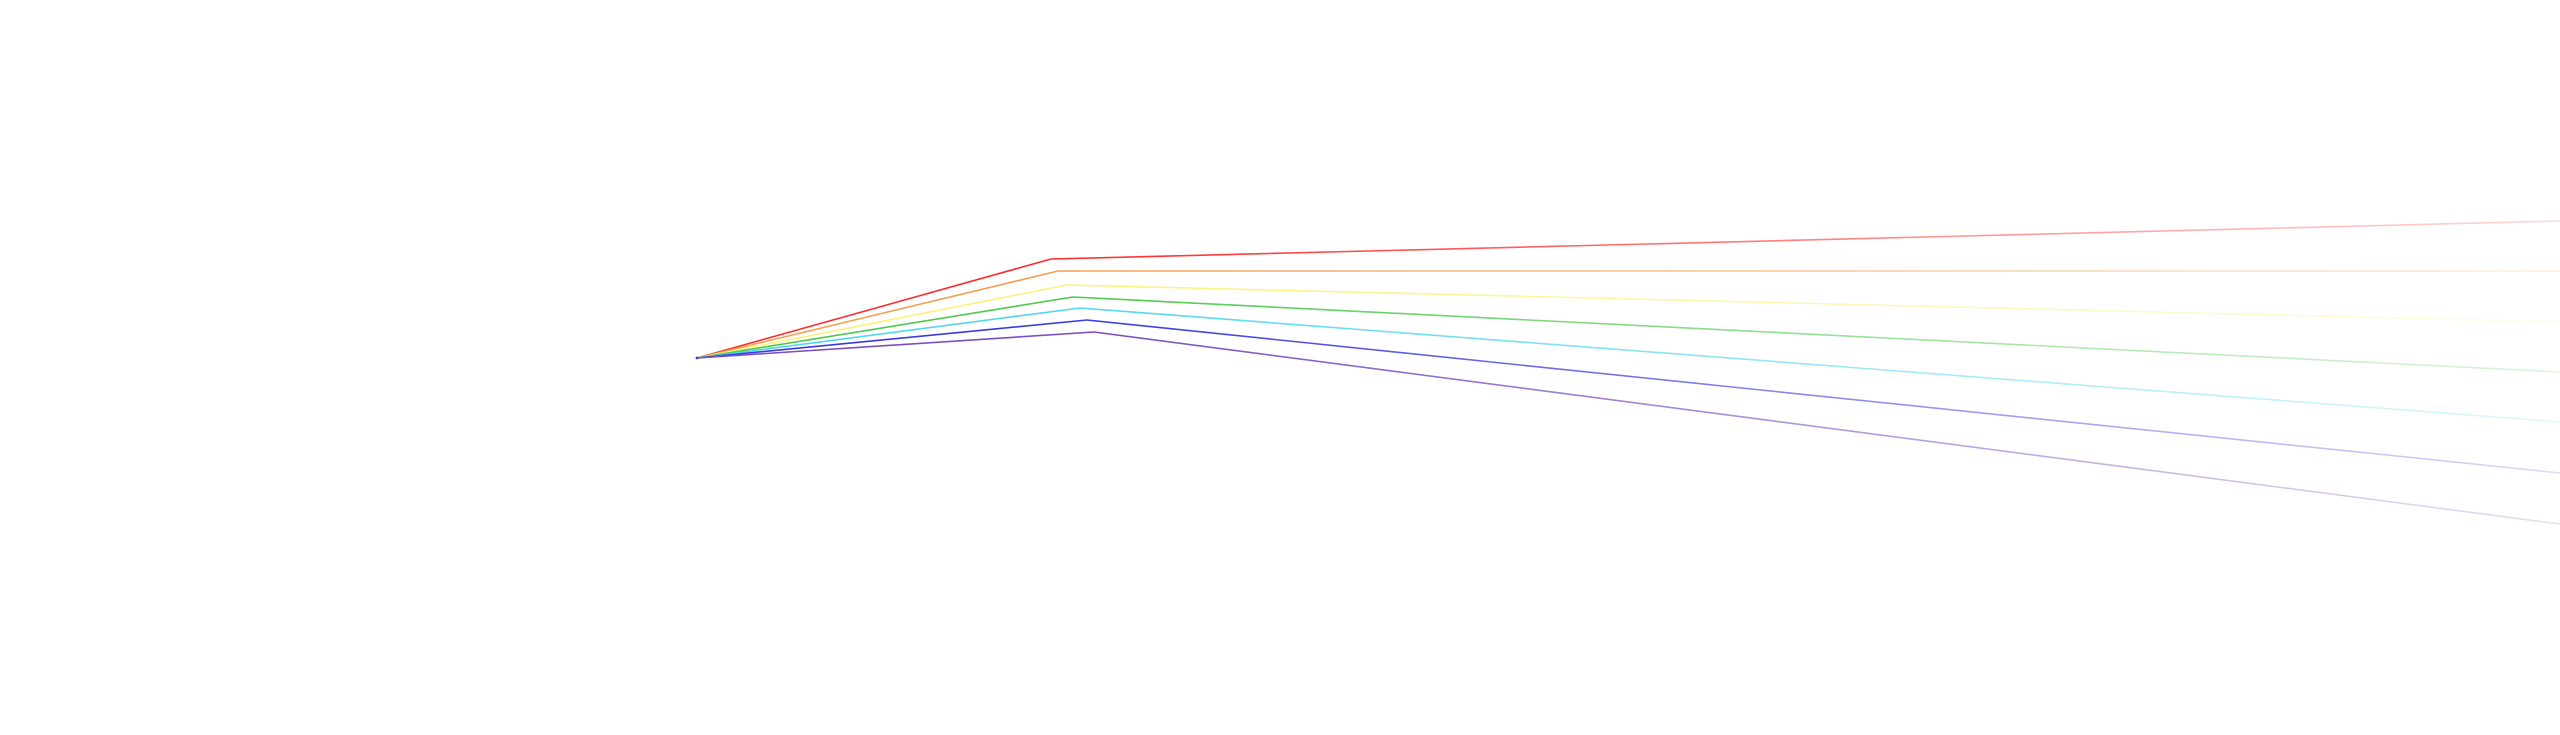 Image resolution: width=2560 pixels, height=735 pixels. I want to click on ray-blue-outer, so click(1823, 396).